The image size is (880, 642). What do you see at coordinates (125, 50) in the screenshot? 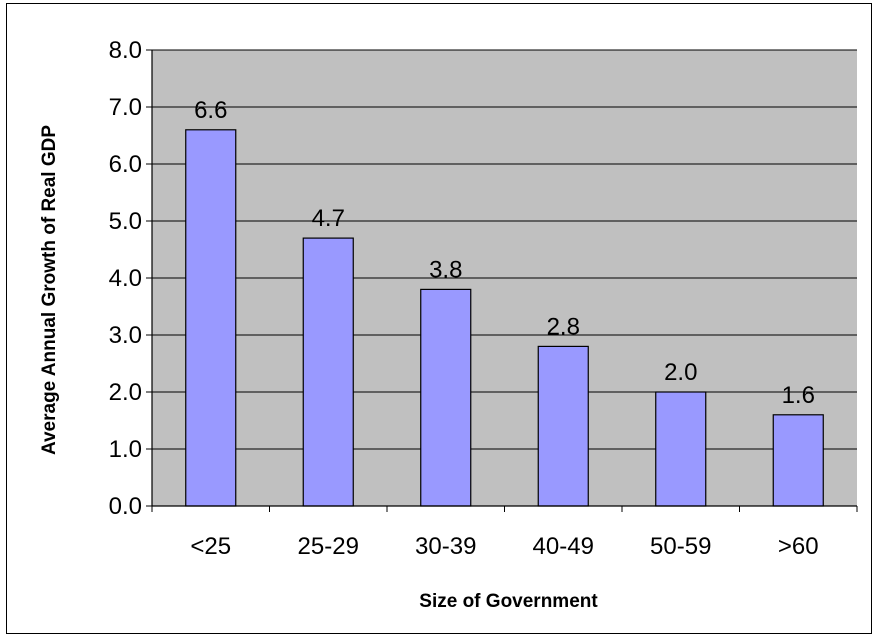
I see `y-tick-label: 8.0` at bounding box center [125, 50].